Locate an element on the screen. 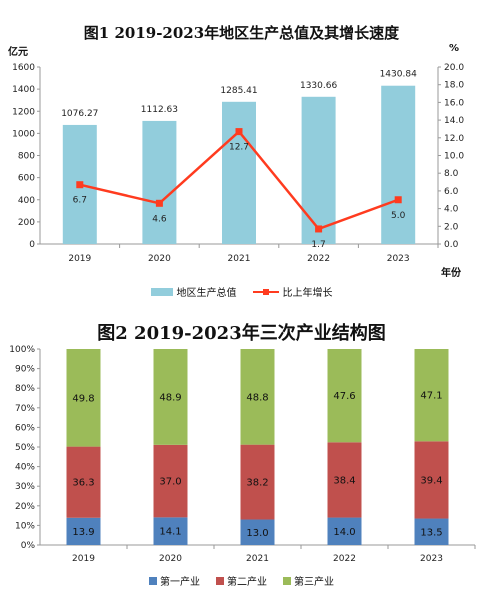  chart2-y-tick-label: 50% is located at coordinates (25, 448).